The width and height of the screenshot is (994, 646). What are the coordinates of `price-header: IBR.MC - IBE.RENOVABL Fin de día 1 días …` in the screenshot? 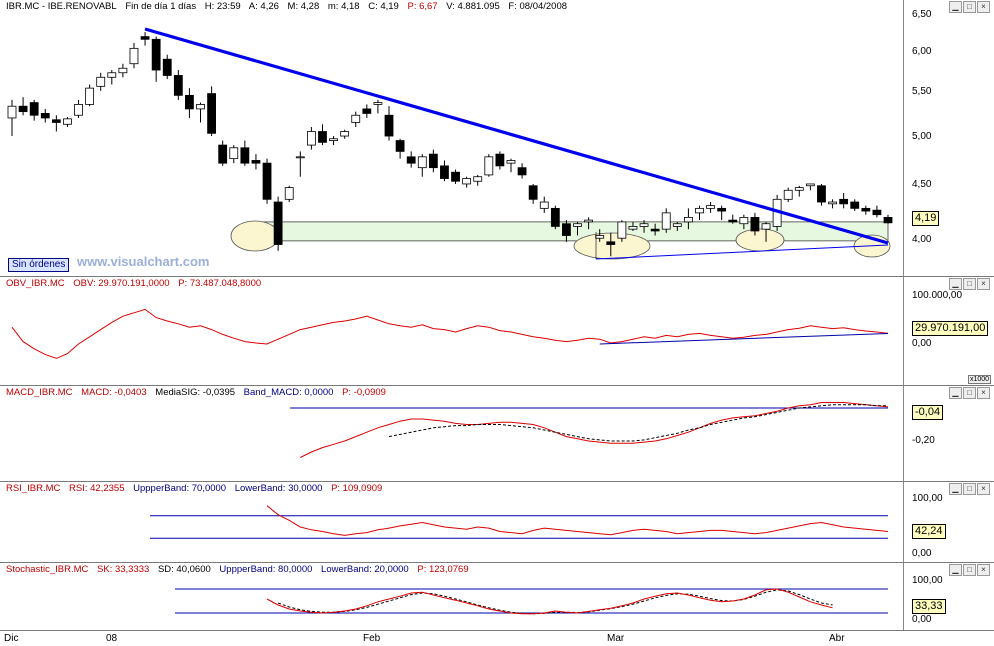 It's located at (289, 7).